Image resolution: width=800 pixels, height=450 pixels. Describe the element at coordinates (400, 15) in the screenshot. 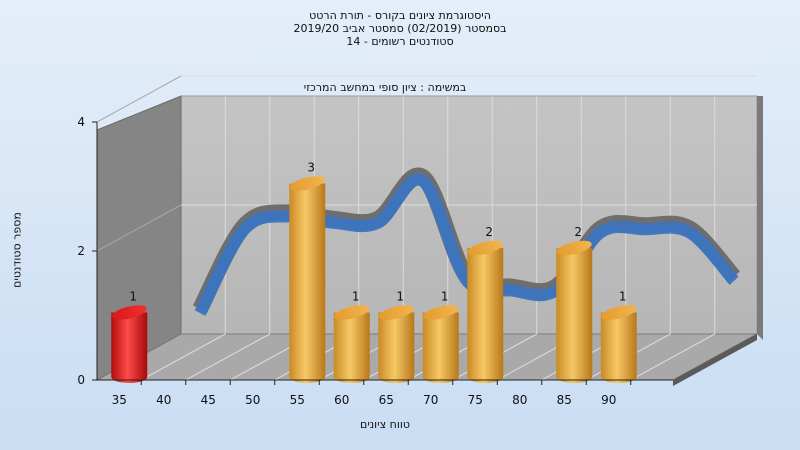

I see `title-line-1: היסטוגרמת ציונים בקורס - תורת הרטט` at that location.